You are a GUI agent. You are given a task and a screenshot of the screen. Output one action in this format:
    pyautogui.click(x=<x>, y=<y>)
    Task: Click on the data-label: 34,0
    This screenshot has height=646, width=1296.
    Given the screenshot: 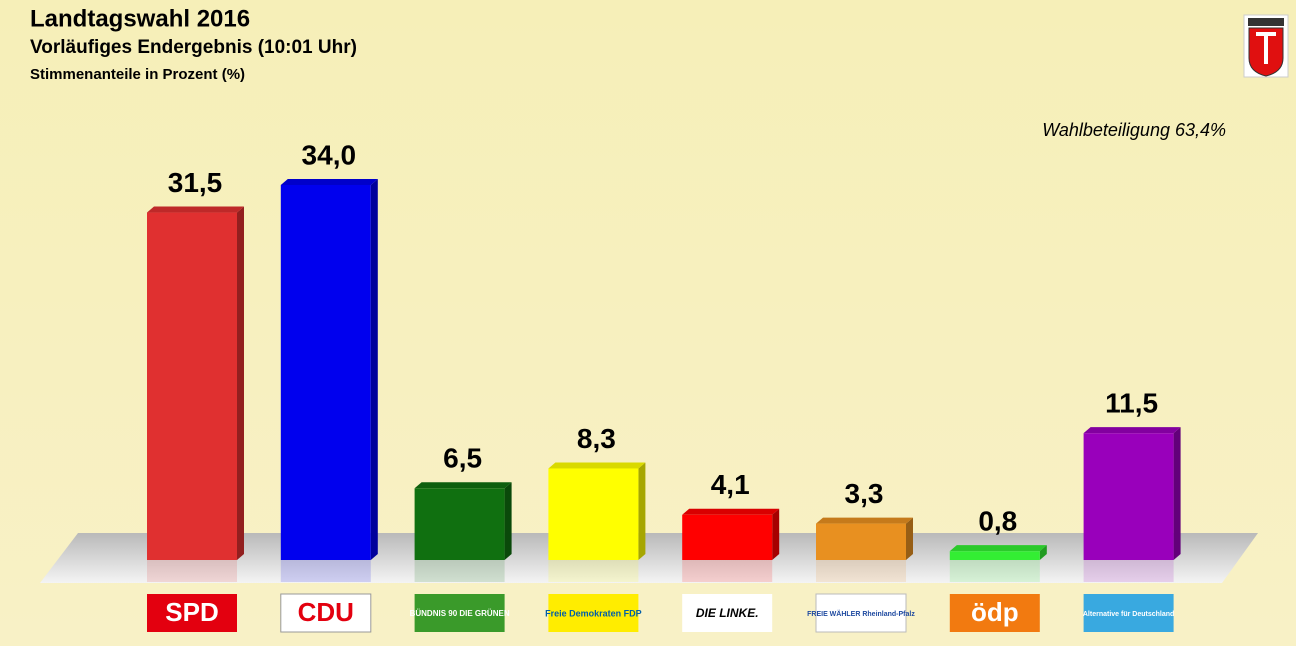 What is the action you would take?
    pyautogui.click(x=329, y=154)
    